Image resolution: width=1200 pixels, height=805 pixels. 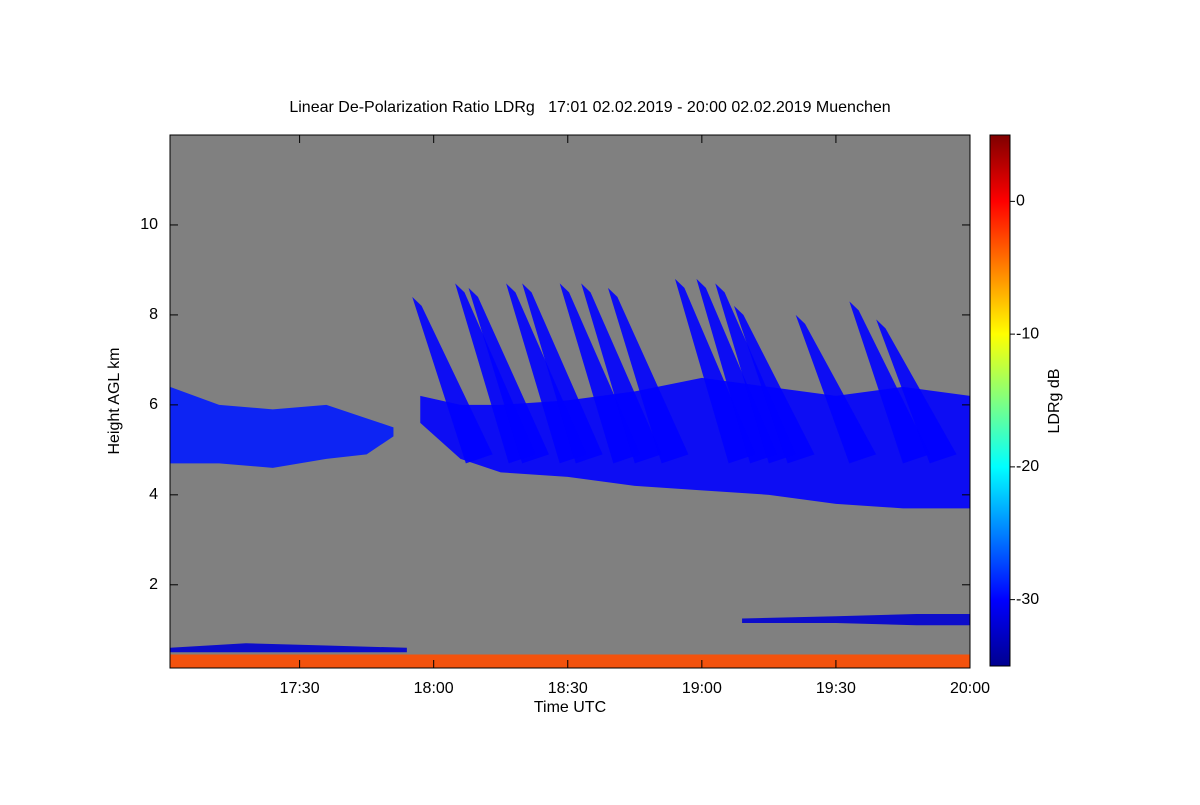 I want to click on y-tick-label: 4, so click(x=153, y=494).